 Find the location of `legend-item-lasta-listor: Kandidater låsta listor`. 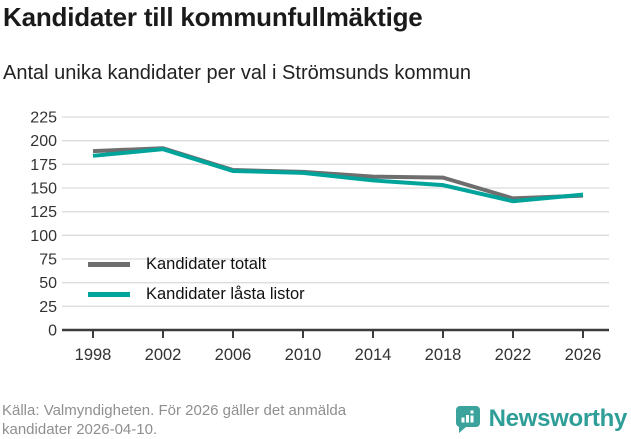

legend-item-lasta-listor: Kandidater låsta listor is located at coordinates (196, 294).